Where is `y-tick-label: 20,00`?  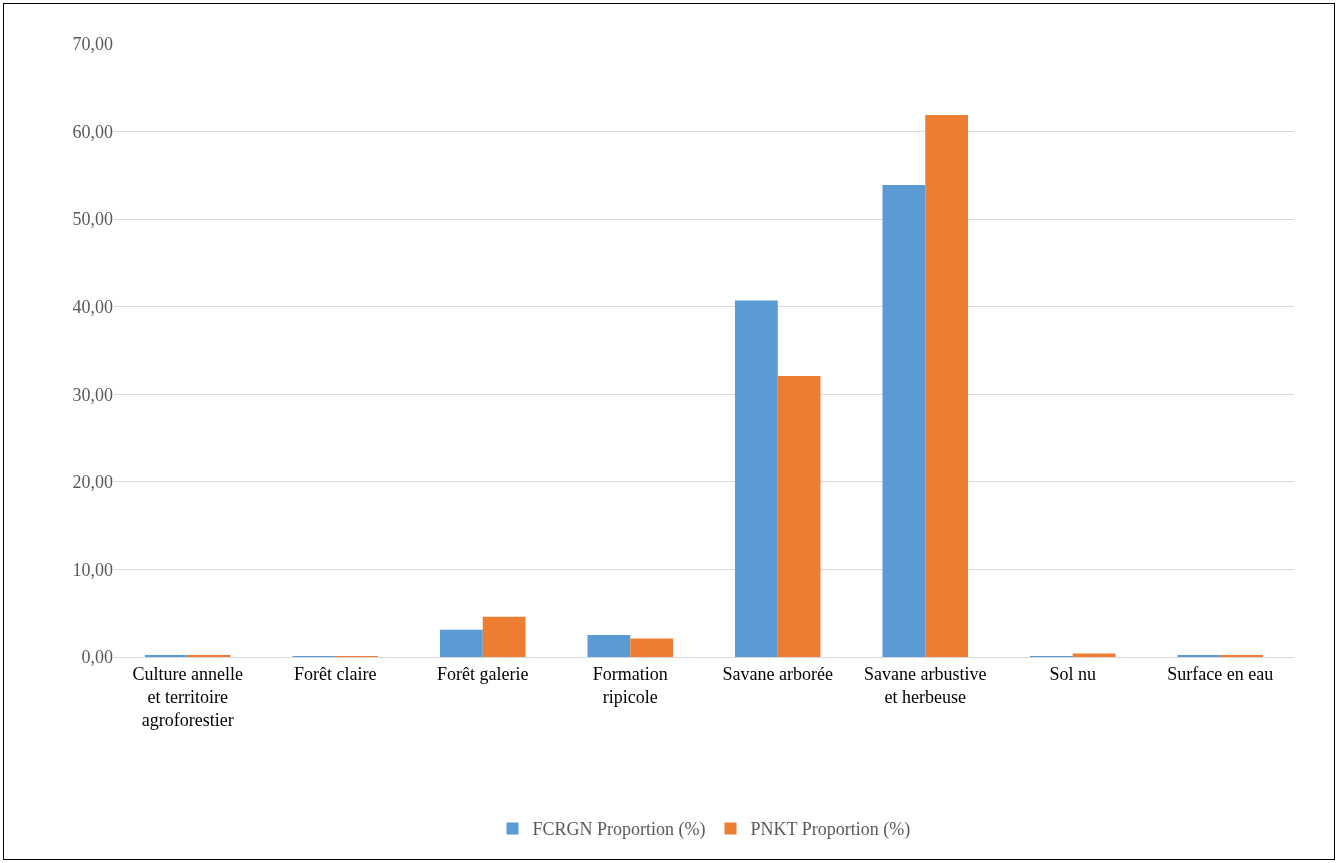
y-tick-label: 20,00 is located at coordinates (92, 482).